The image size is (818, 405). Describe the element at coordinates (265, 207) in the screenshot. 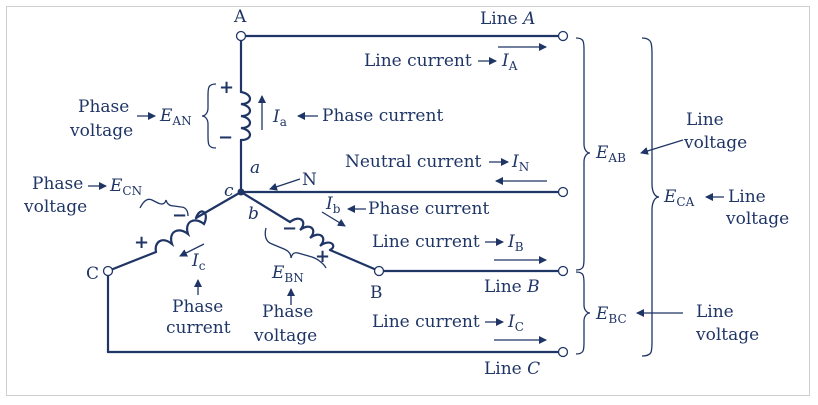

I see `wire-neutral-to-coil-b` at that location.